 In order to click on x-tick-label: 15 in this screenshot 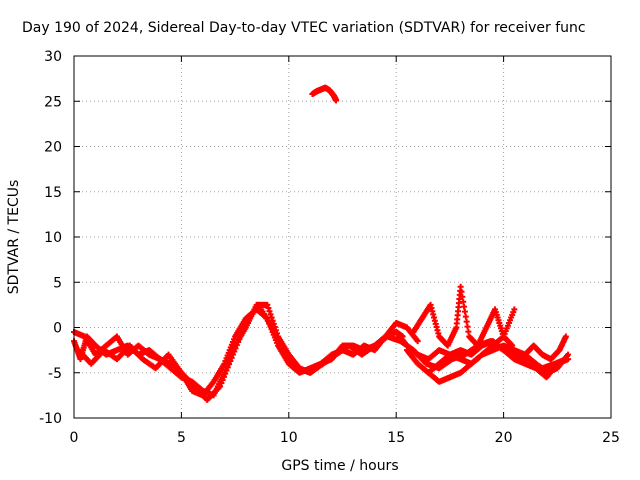, I will do `click(396, 438)`.